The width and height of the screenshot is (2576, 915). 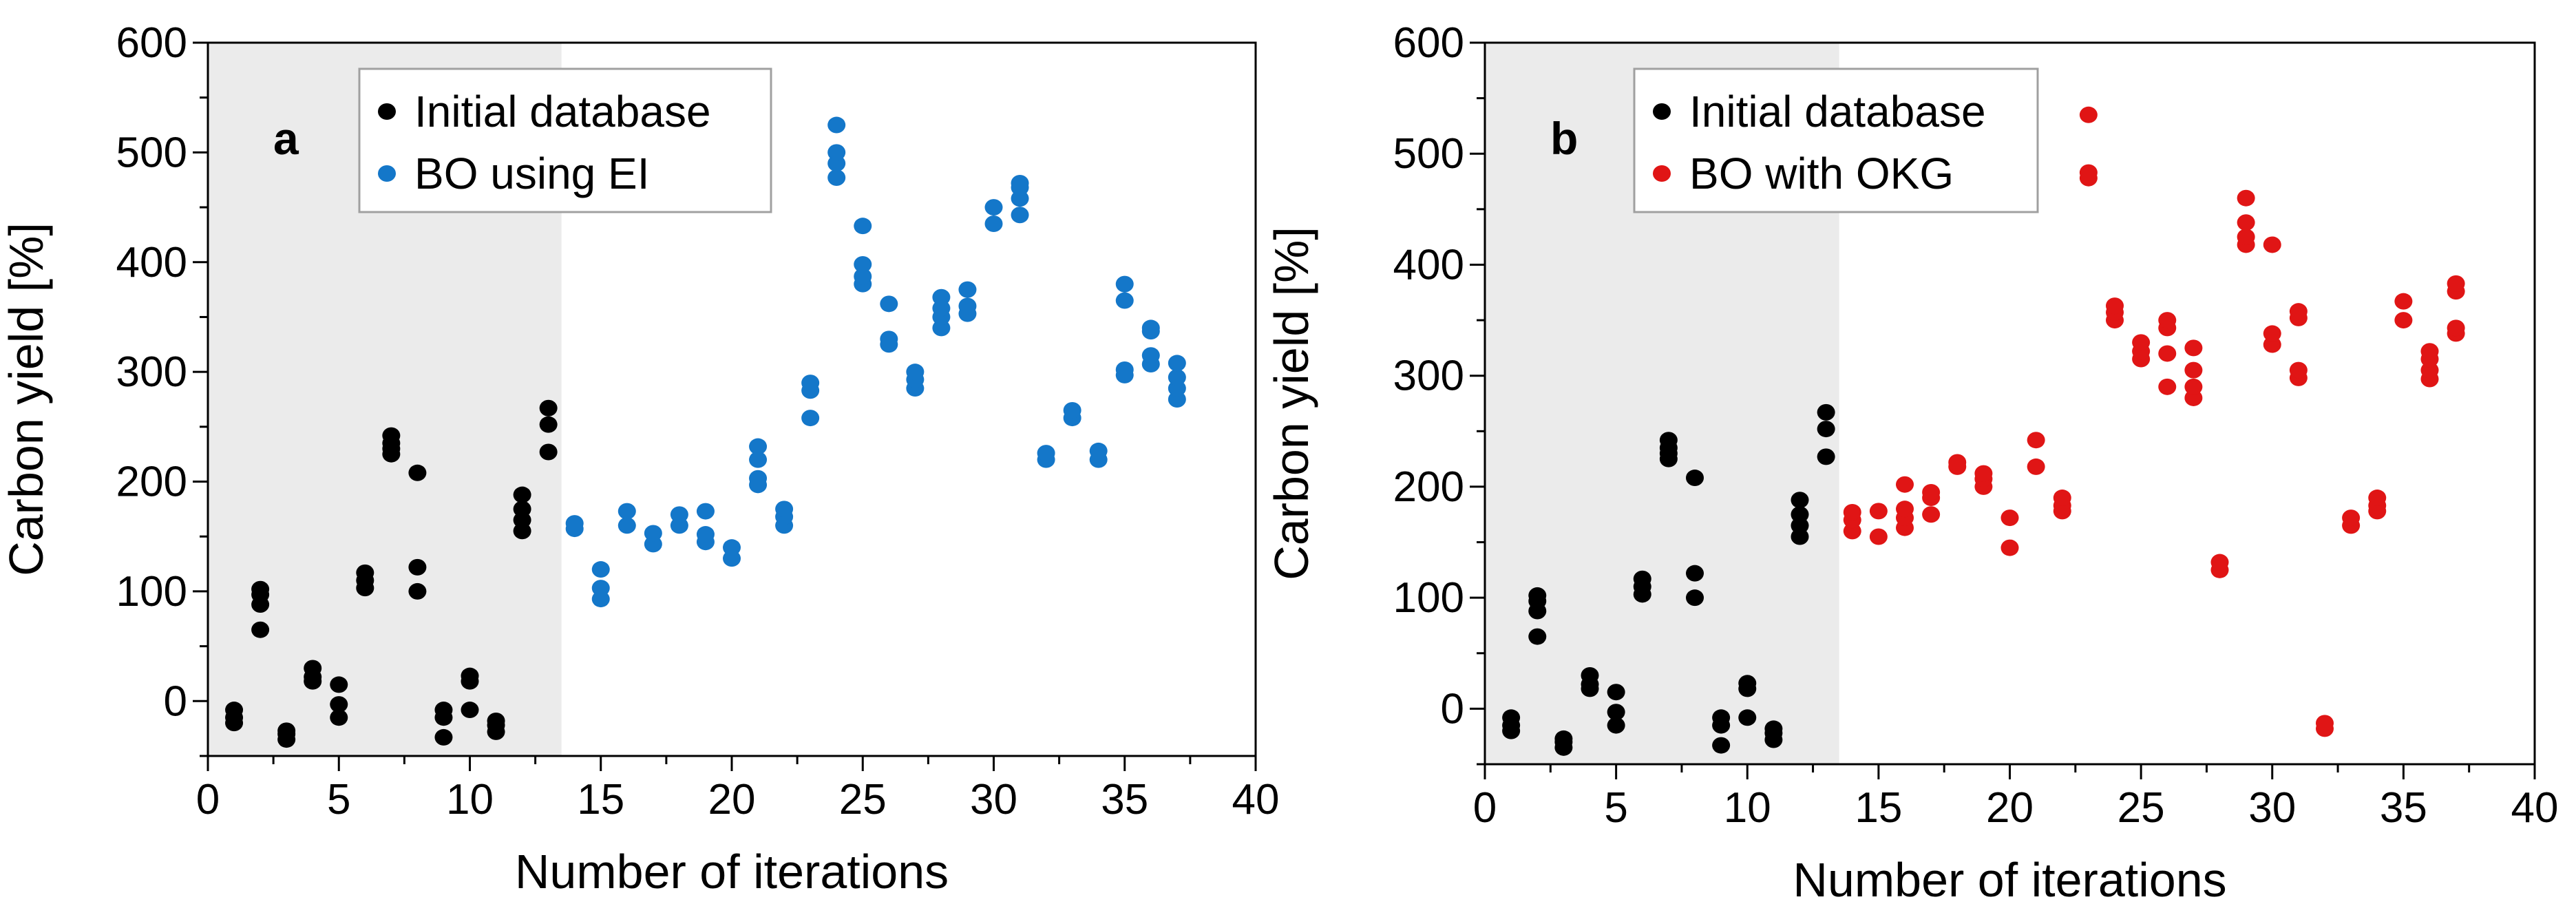 What do you see at coordinates (1292, 403) in the screenshot?
I see `y-axis-title: Carbon yield [%]` at bounding box center [1292, 403].